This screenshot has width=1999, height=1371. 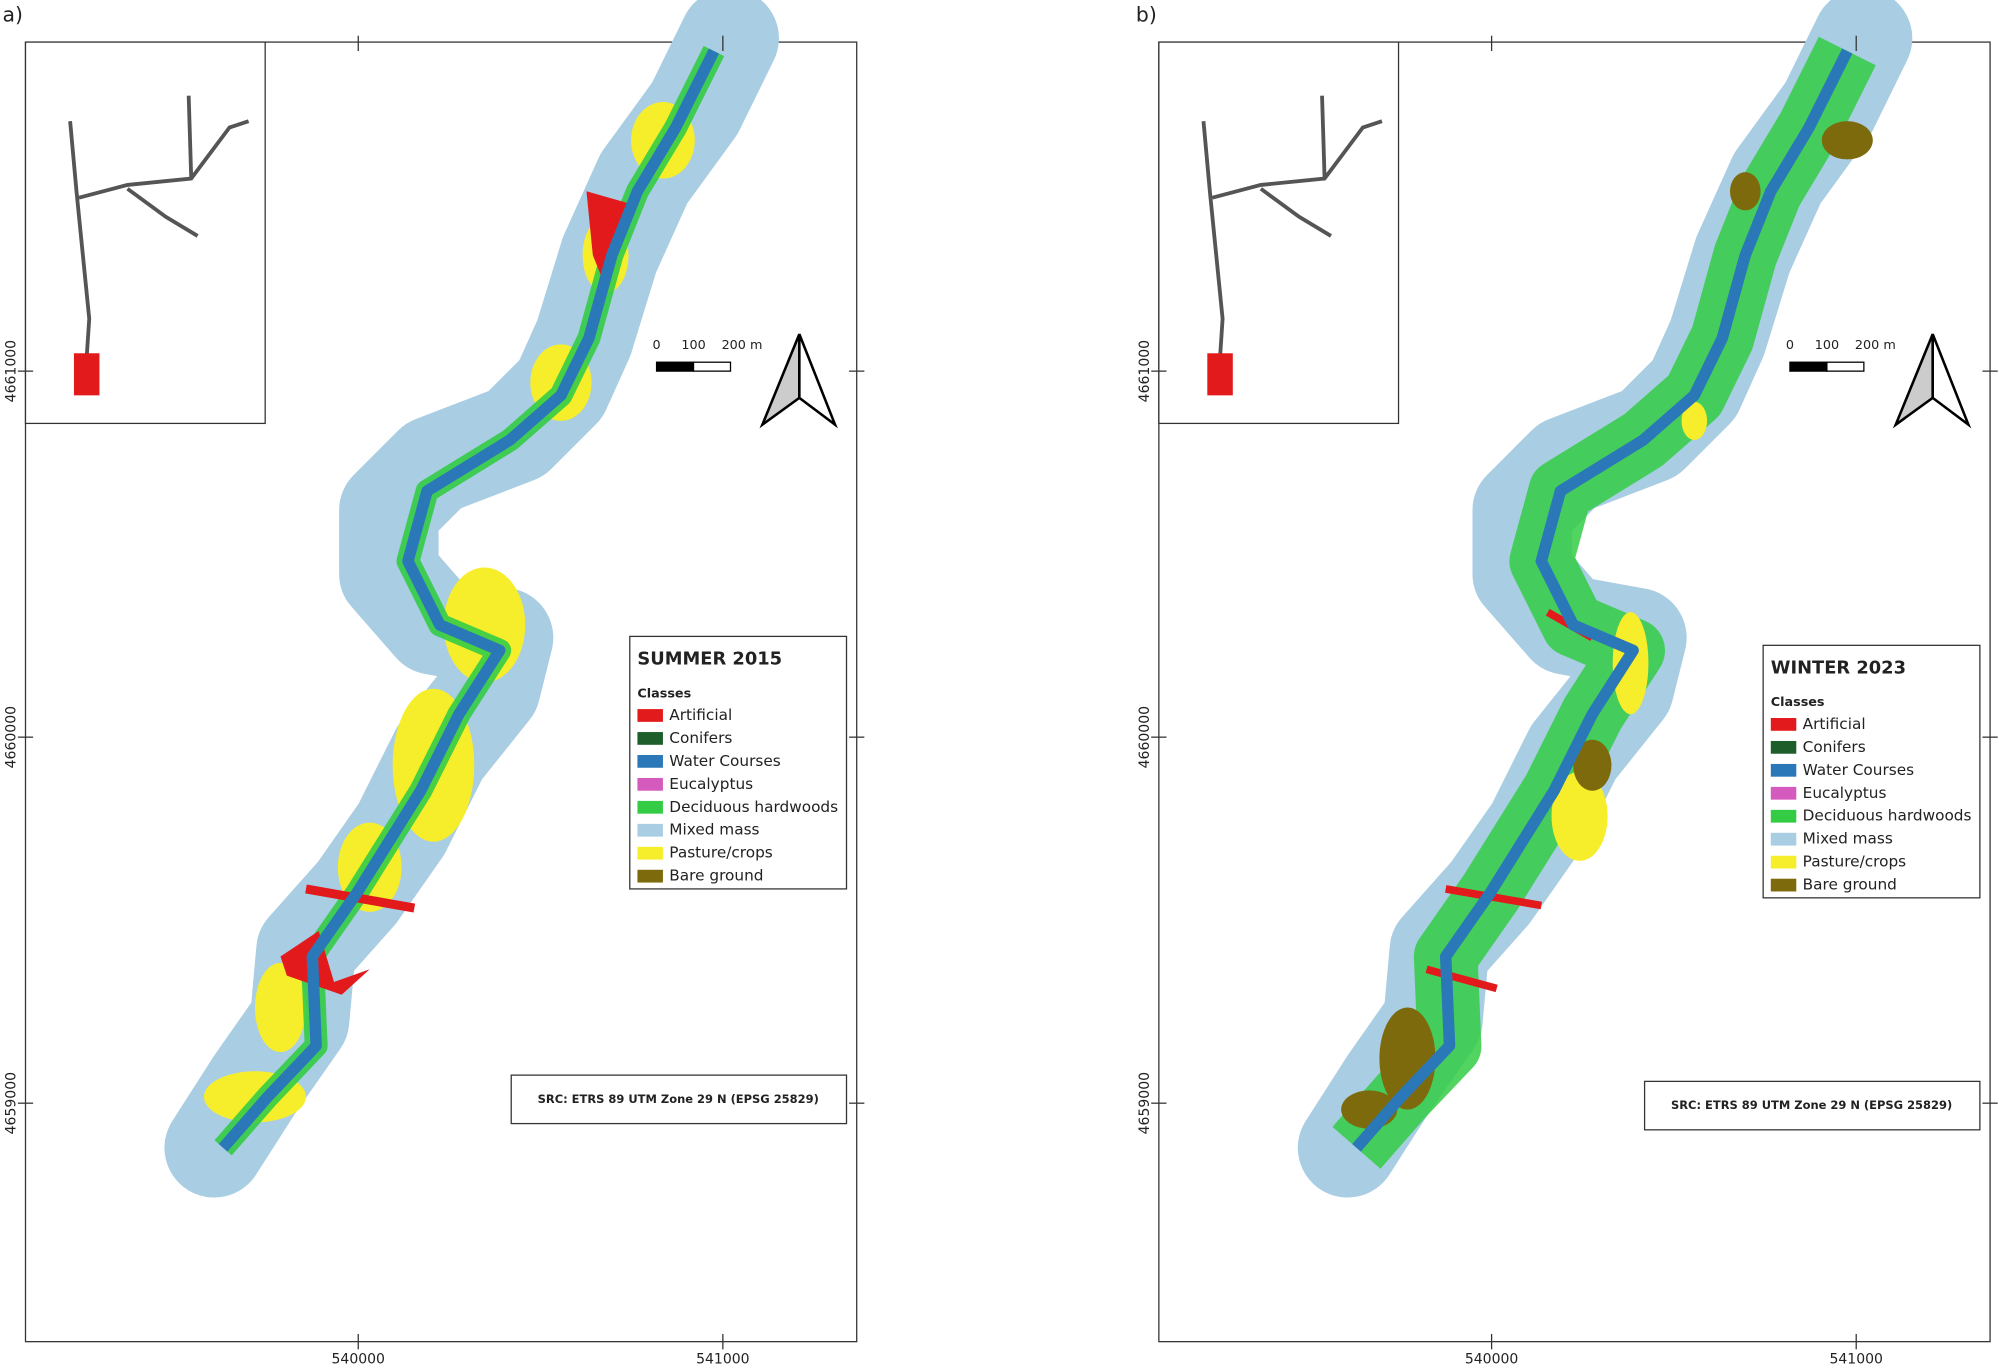 What do you see at coordinates (709, 658) in the screenshot?
I see `legend-title: SUMMER 2015` at bounding box center [709, 658].